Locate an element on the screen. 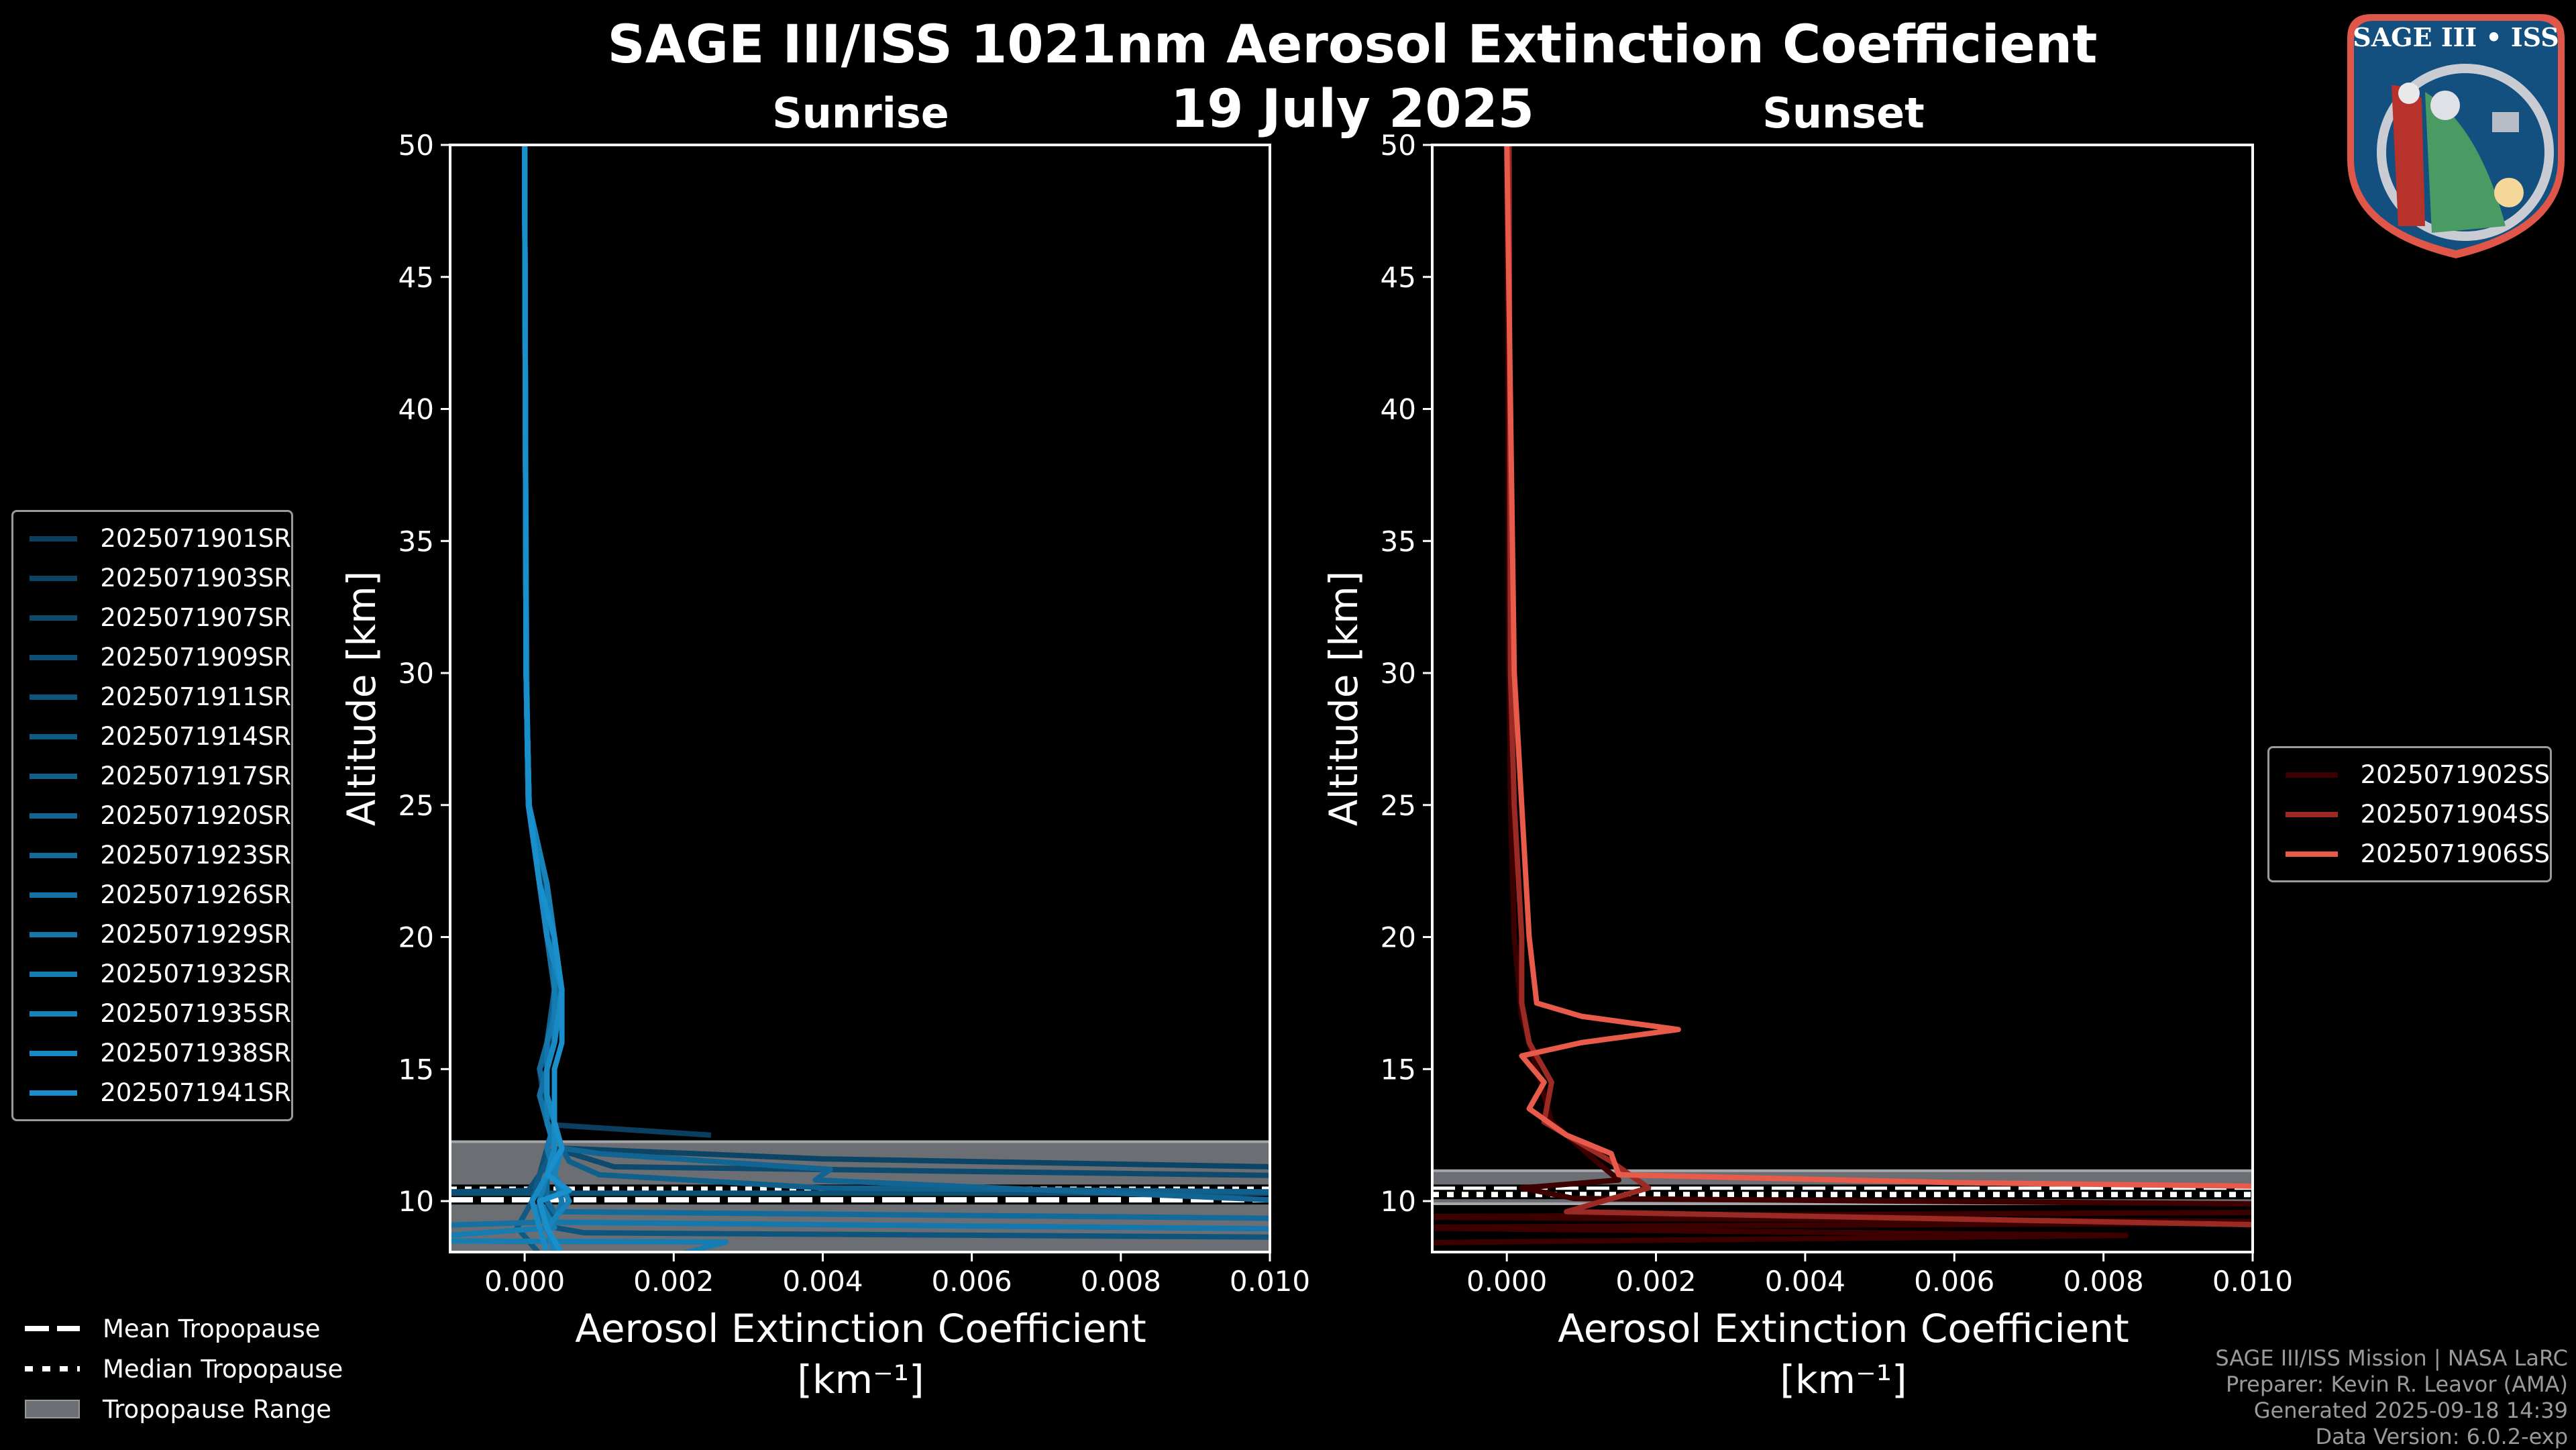  credit-line: Data Version: 6.0.2-exp is located at coordinates (2441, 1437).